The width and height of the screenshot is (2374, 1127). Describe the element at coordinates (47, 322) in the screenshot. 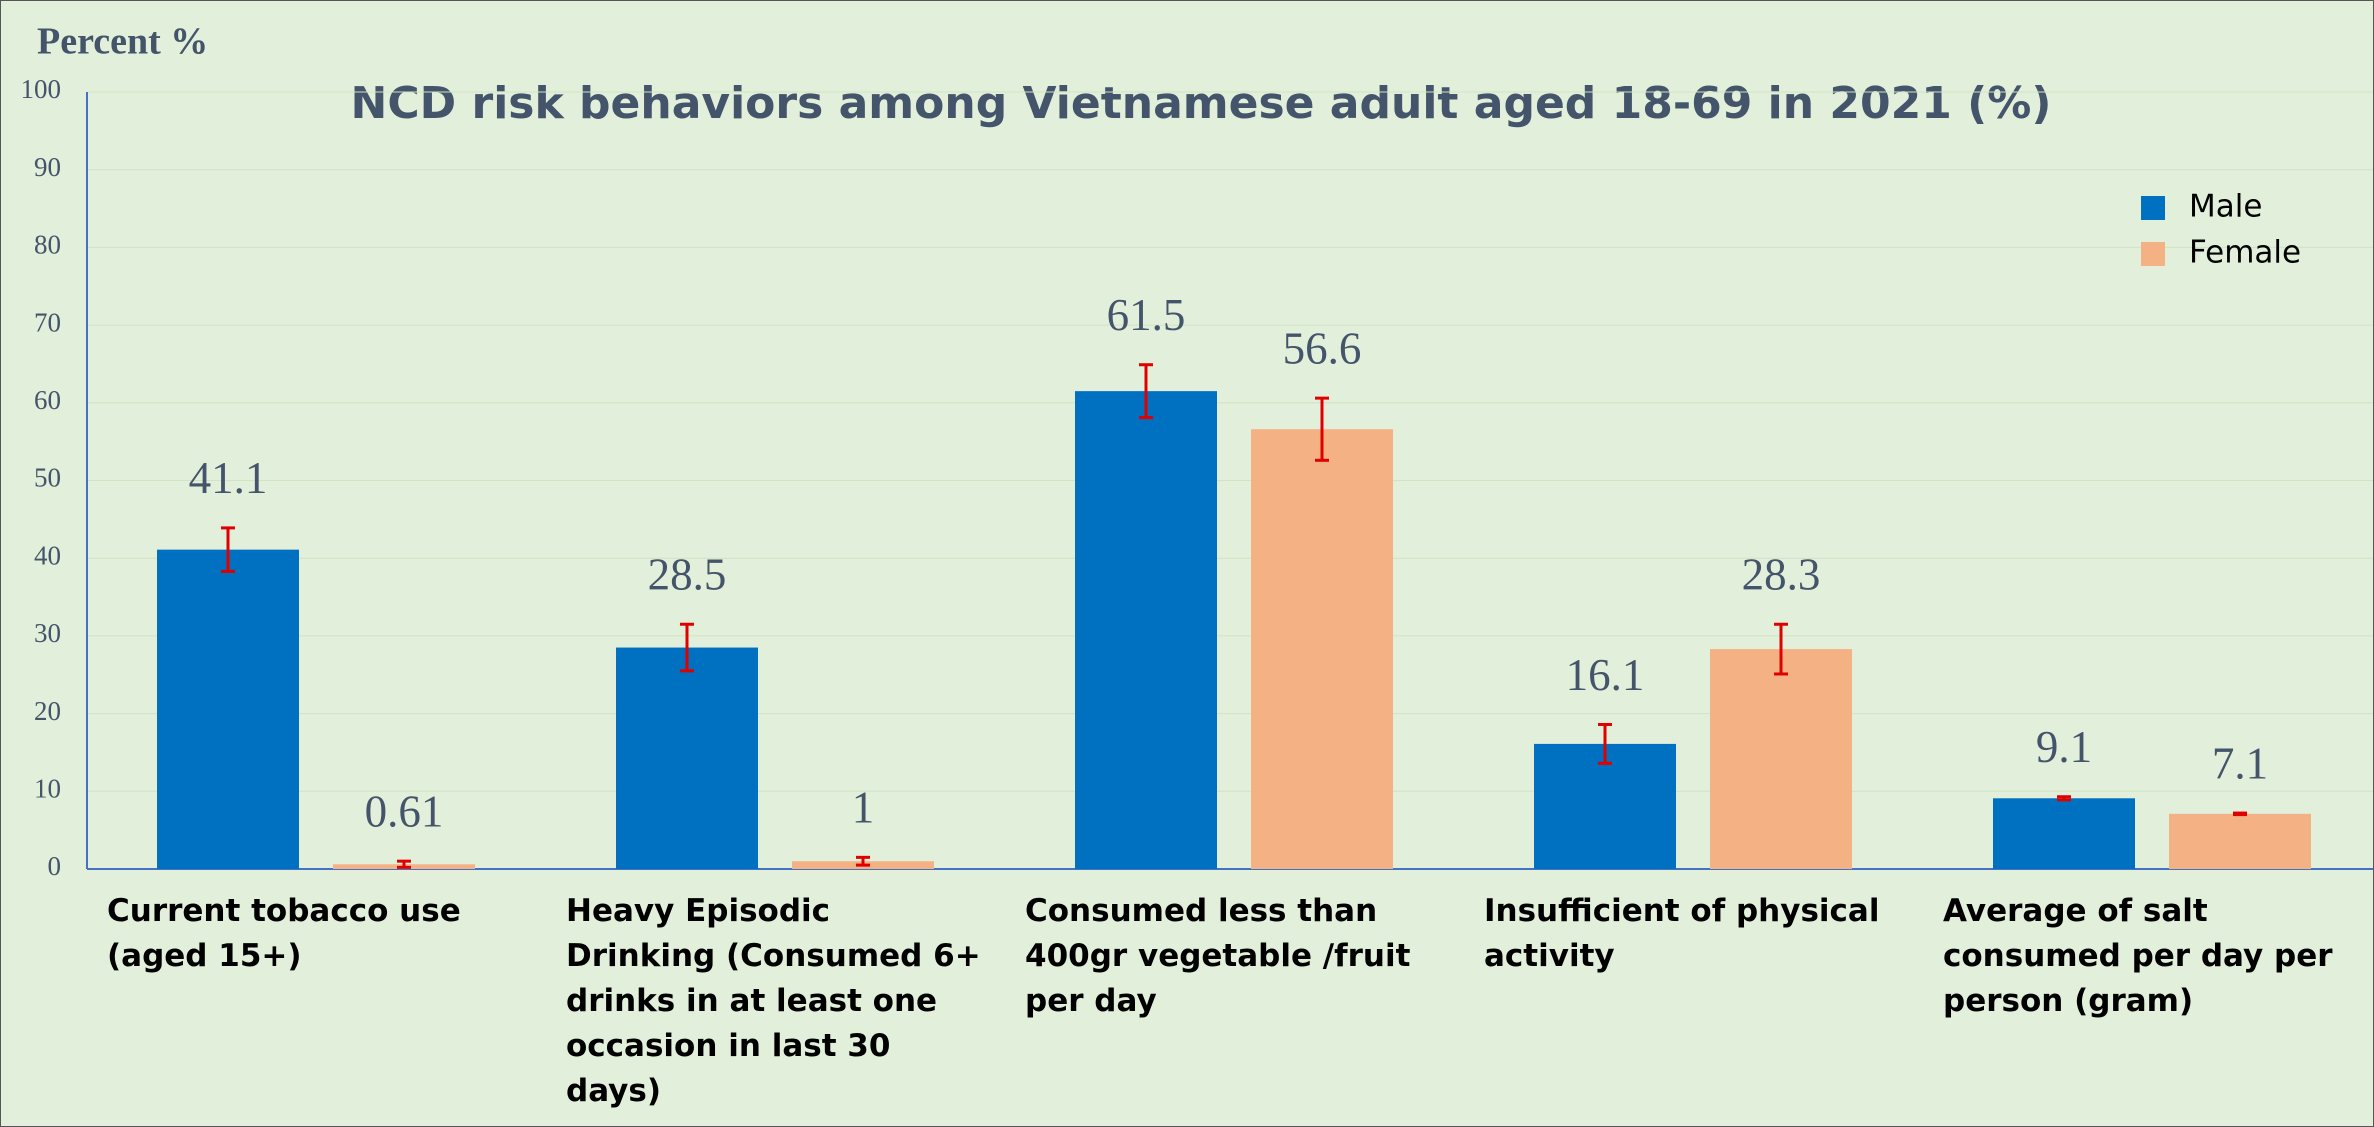

I see `y-tick-label: 70` at that location.